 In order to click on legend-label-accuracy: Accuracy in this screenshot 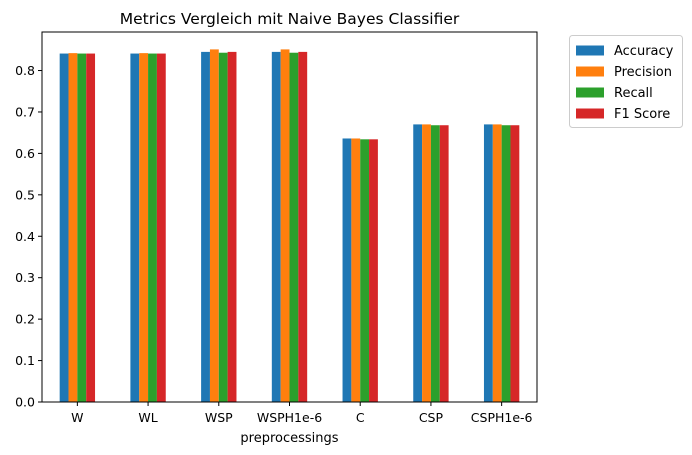, I will do `click(644, 51)`.